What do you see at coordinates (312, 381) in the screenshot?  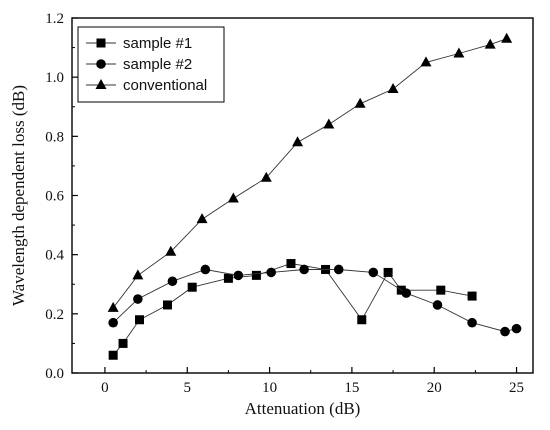 I see `x-axis-ticks: 0 5 10 15 20 25` at bounding box center [312, 381].